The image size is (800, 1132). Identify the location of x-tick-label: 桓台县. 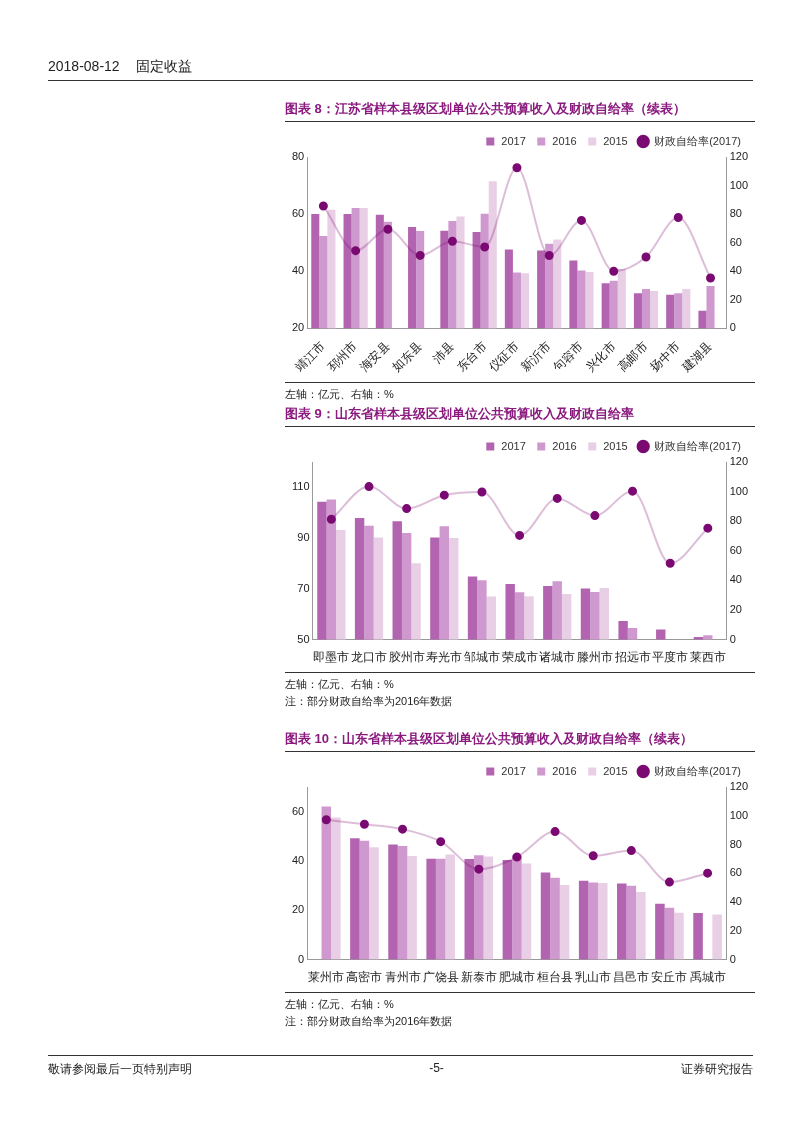
(555, 977).